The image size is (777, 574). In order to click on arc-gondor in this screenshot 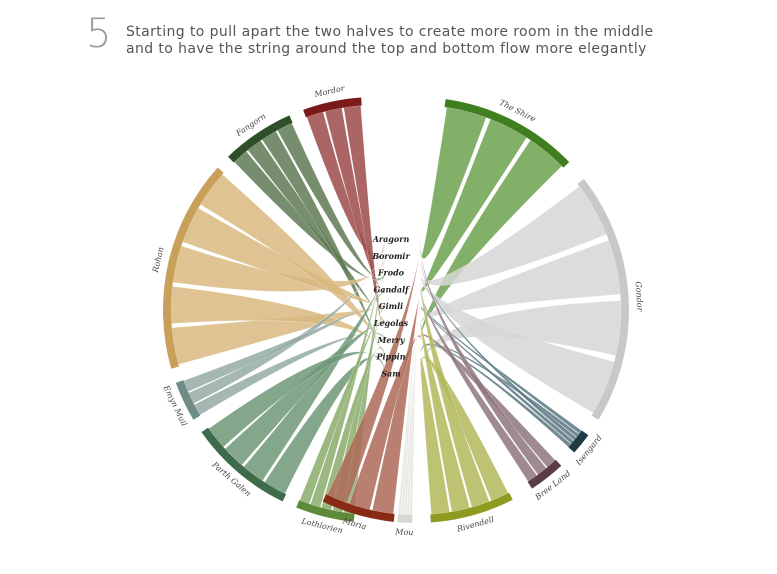, I will do `click(603, 299)`.